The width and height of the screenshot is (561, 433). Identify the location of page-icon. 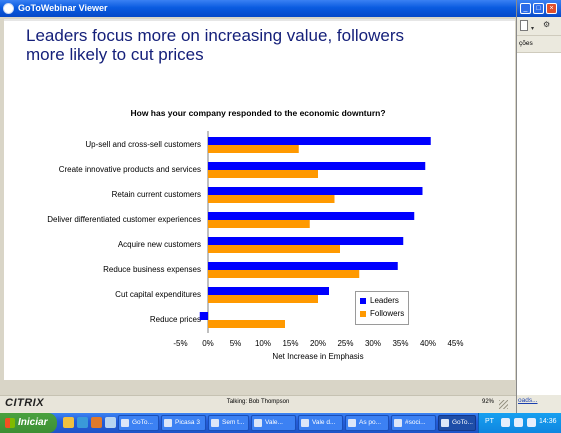
(524, 25).